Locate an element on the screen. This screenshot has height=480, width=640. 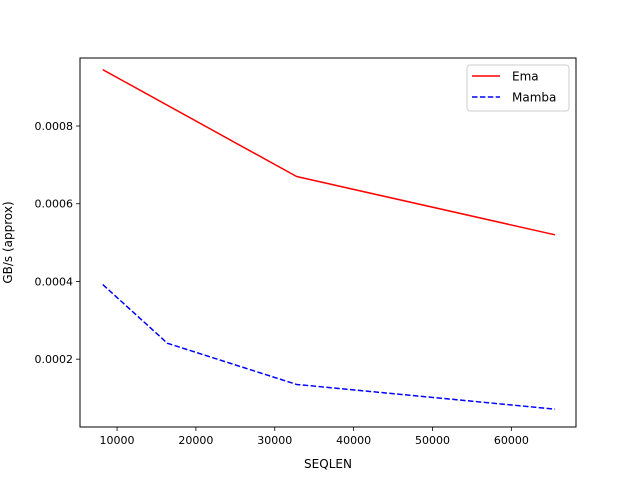
x-tick-label: 10000 is located at coordinates (117, 440).